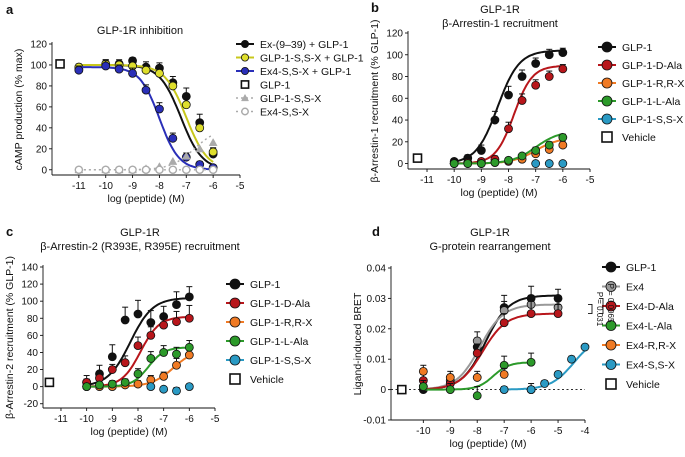 Image resolution: width=685 pixels, height=457 pixels. Describe the element at coordinates (33, 336) in the screenshot. I see `y-tick-label: 60` at that location.